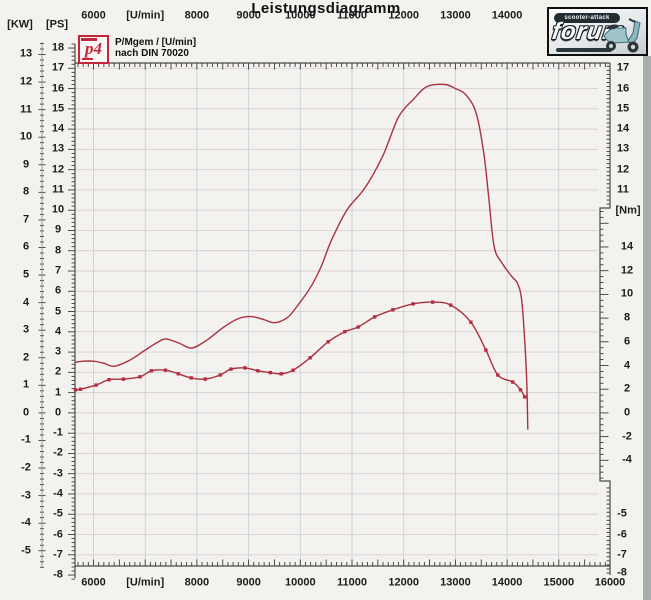 This screenshot has width=651, height=600. What do you see at coordinates (58, 47) in the screenshot?
I see `ps-tick-label: 18` at bounding box center [58, 47].